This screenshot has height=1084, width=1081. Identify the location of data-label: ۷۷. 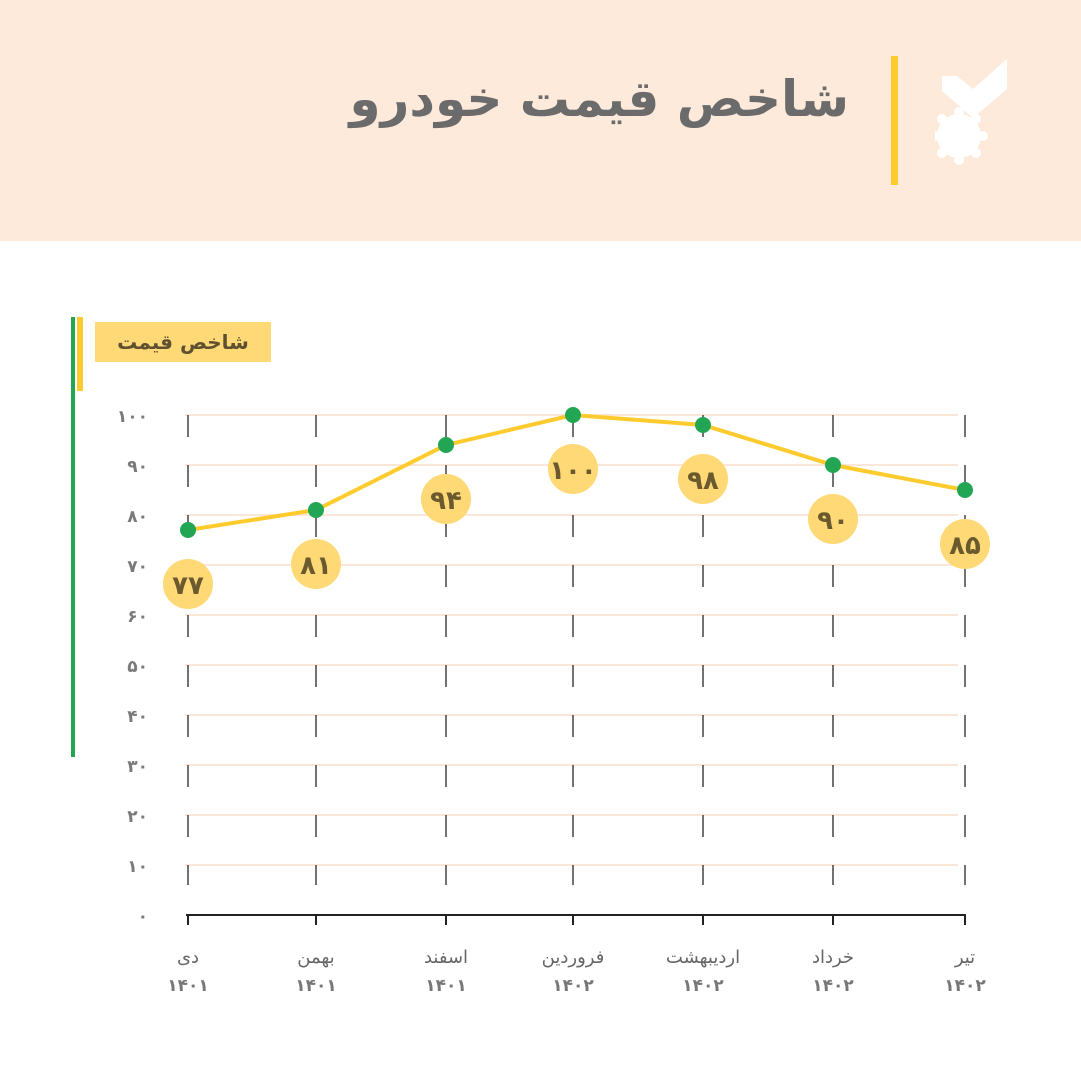
(188, 586).